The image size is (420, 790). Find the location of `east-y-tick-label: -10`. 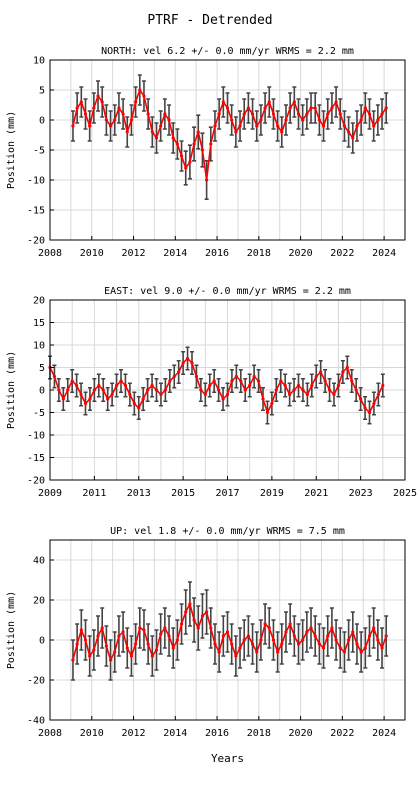

east-y-tick-label: -10 is located at coordinates (36, 436).